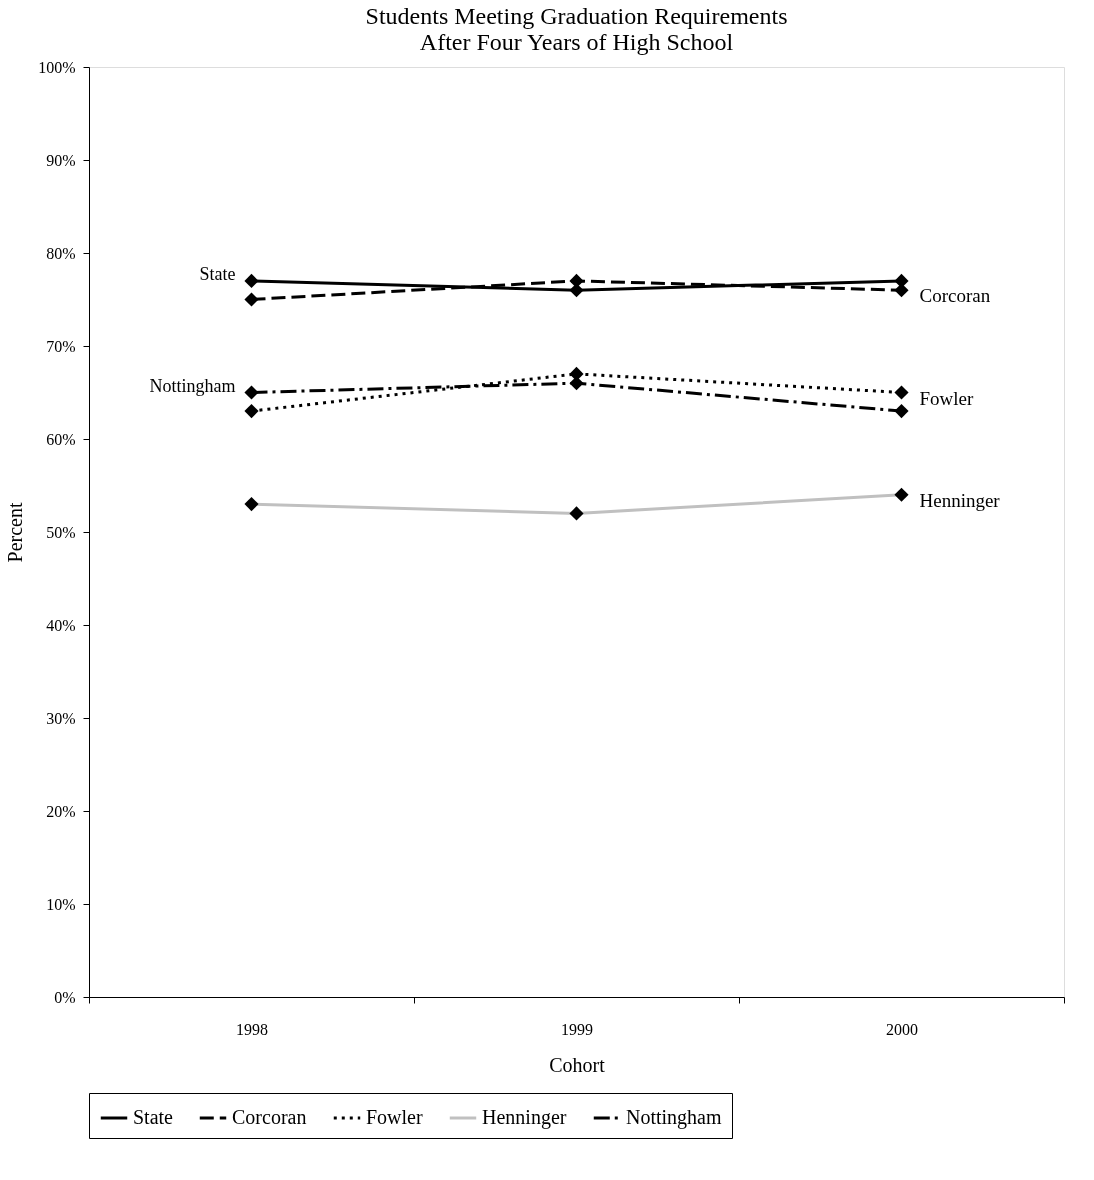 This screenshot has width=1094, height=1180. I want to click on y-tick-label: 30%, so click(61, 718).